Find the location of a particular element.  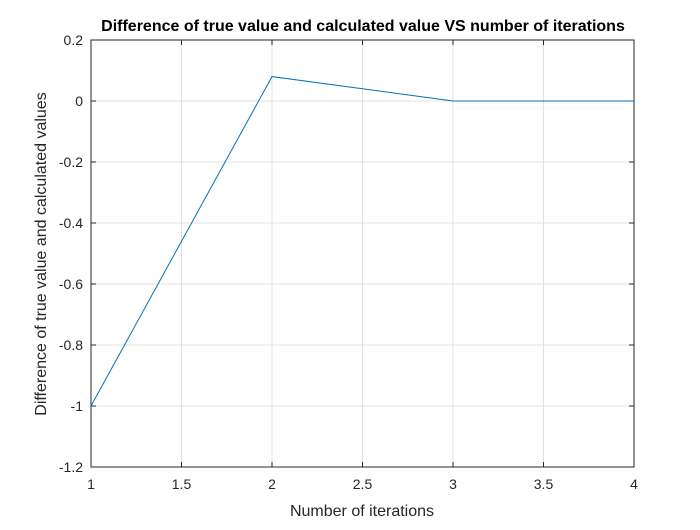

x-tick-labels: 1 1.5 2 2.5 3 3.5 4 is located at coordinates (362, 484).